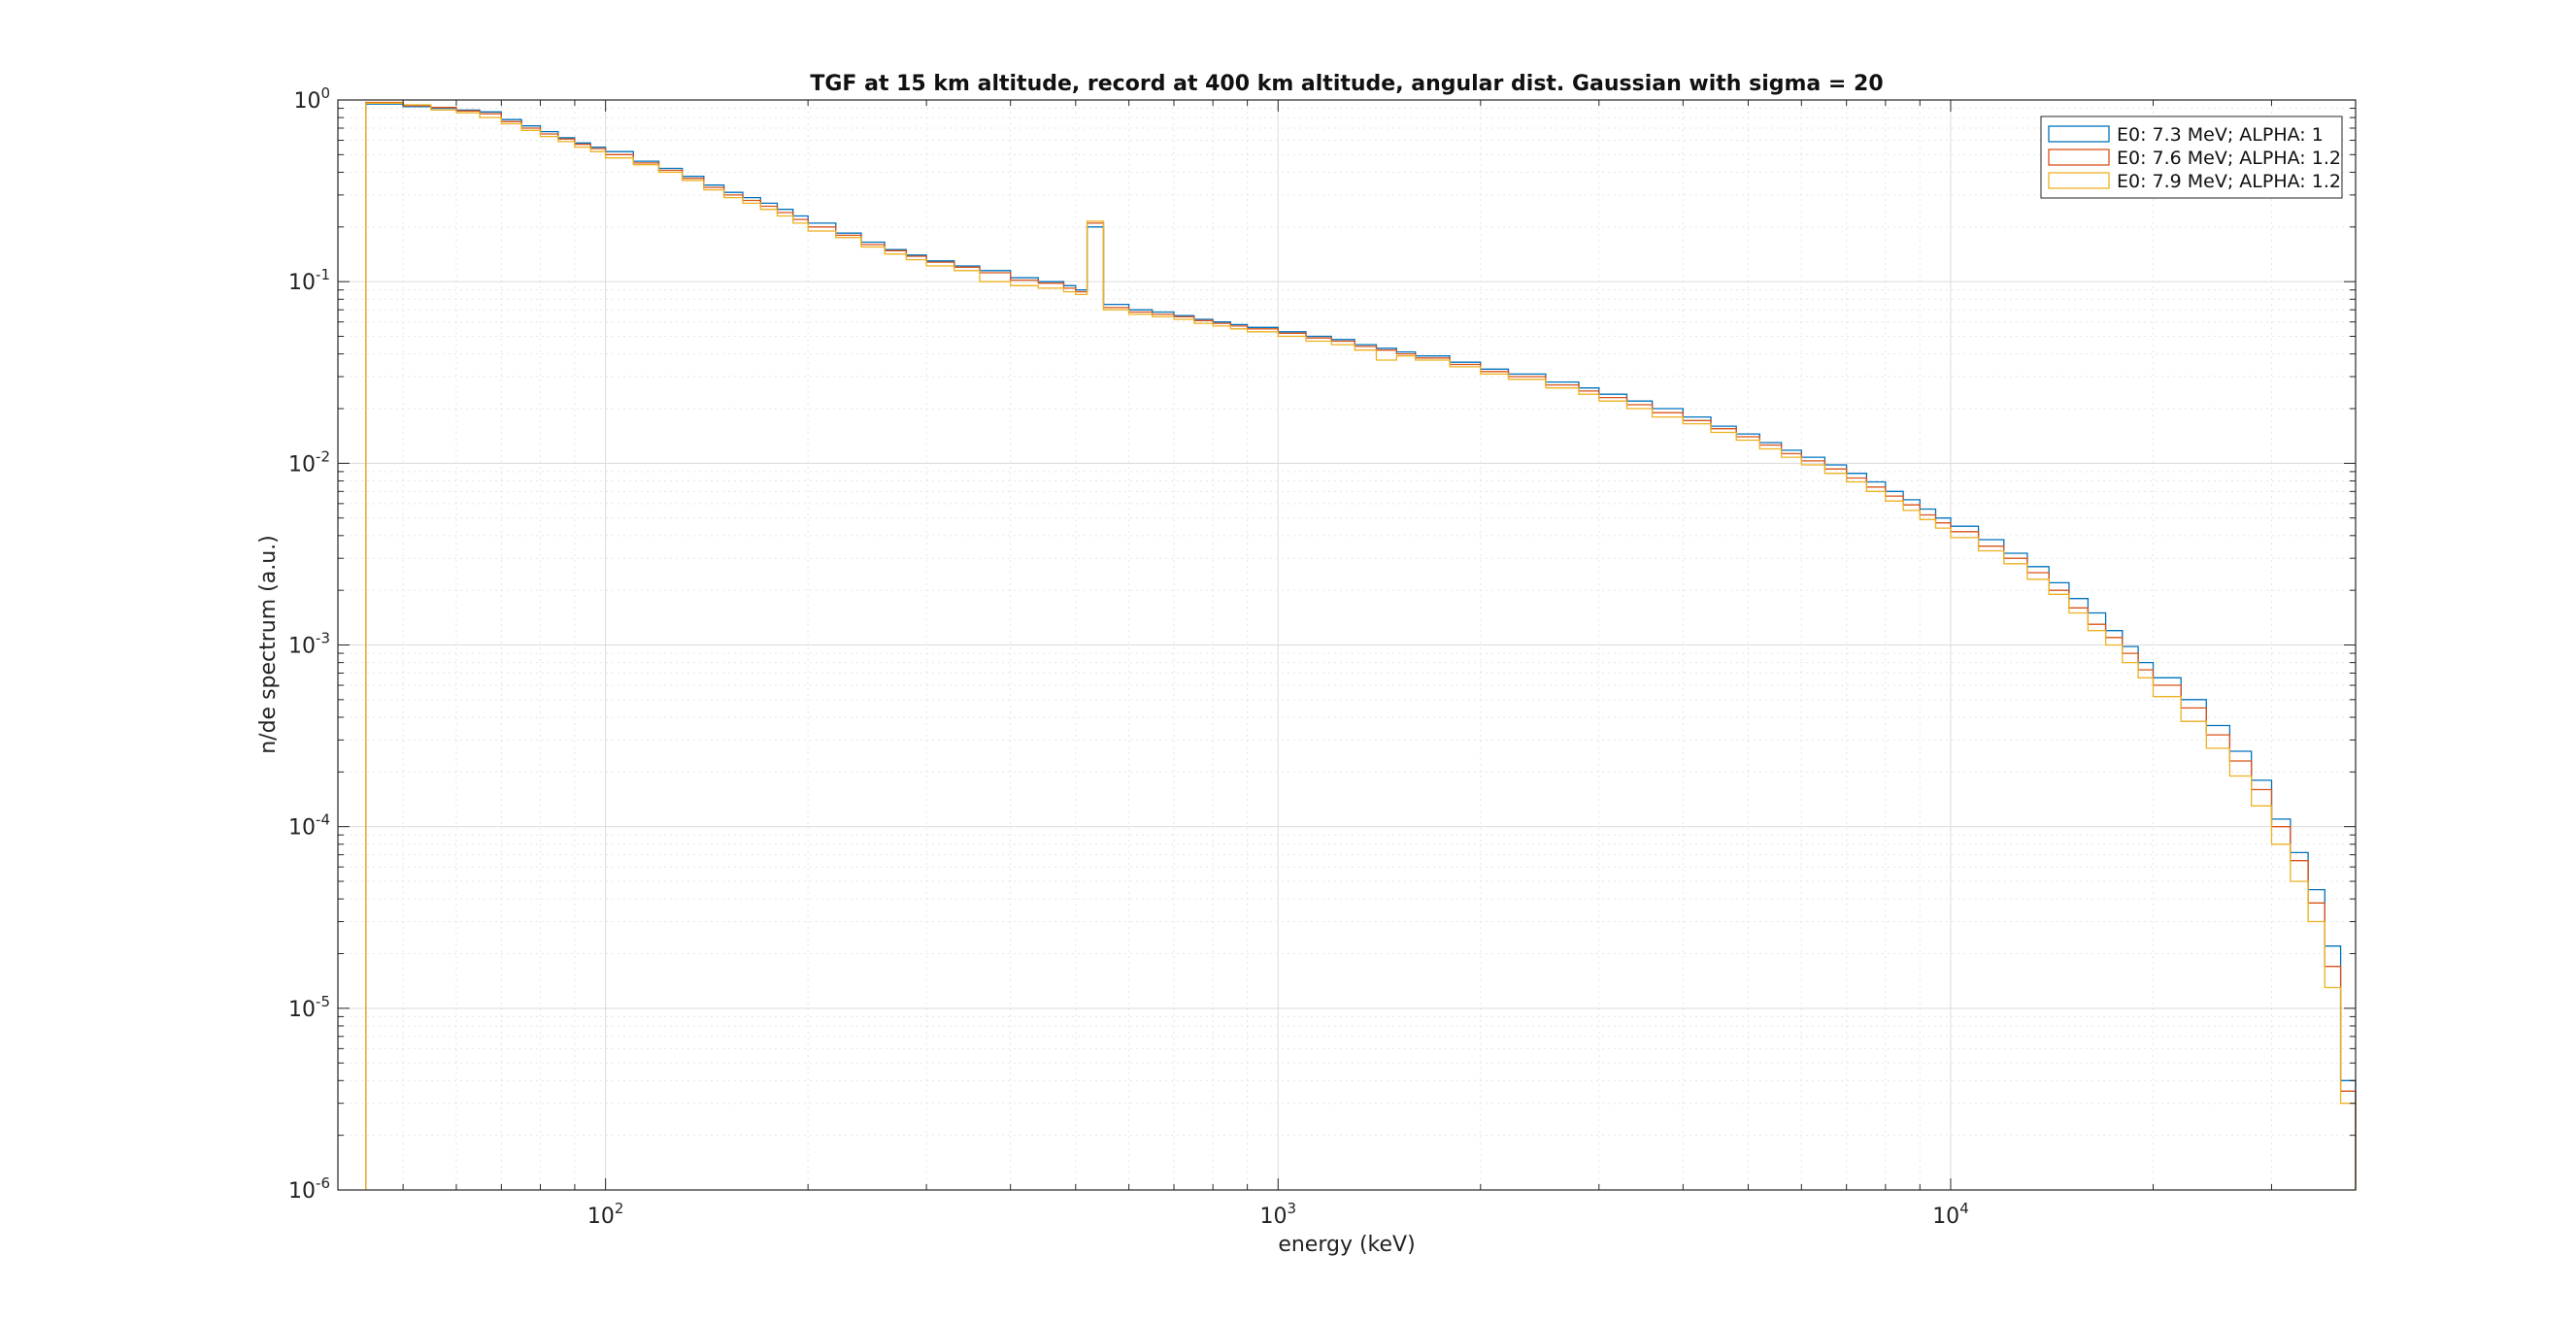 This screenshot has height=1321, width=2576. I want to click on x-tick-label: 10², so click(606, 1214).